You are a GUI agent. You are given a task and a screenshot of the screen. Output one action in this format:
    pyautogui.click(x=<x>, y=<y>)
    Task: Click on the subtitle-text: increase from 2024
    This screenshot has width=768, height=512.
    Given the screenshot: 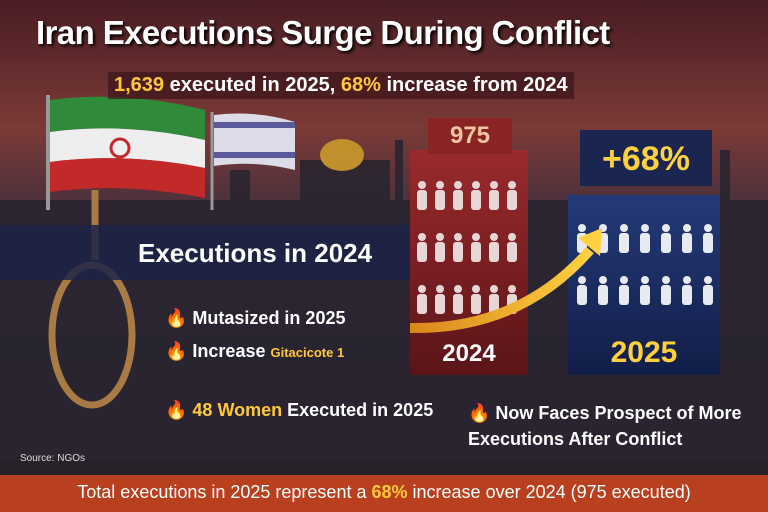 What is the action you would take?
    pyautogui.click(x=477, y=85)
    